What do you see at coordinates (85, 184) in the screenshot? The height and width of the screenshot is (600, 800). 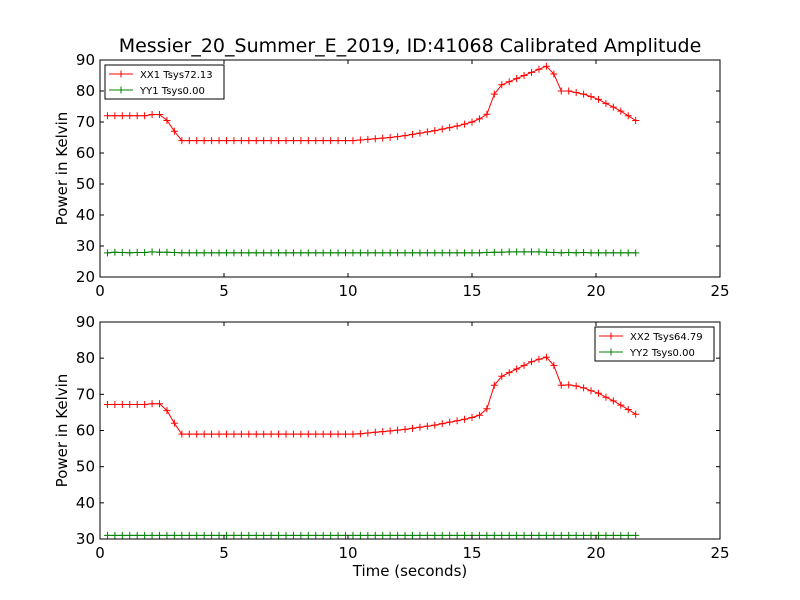 I see `y-tick-label: 50` at bounding box center [85, 184].